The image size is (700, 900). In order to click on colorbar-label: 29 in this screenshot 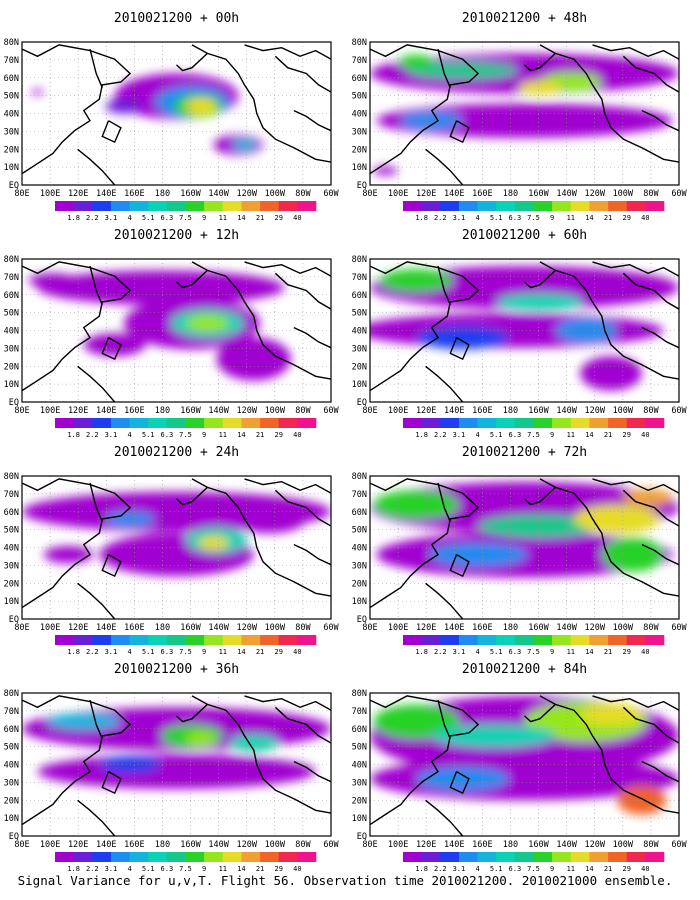, I will do `click(626, 869)`.